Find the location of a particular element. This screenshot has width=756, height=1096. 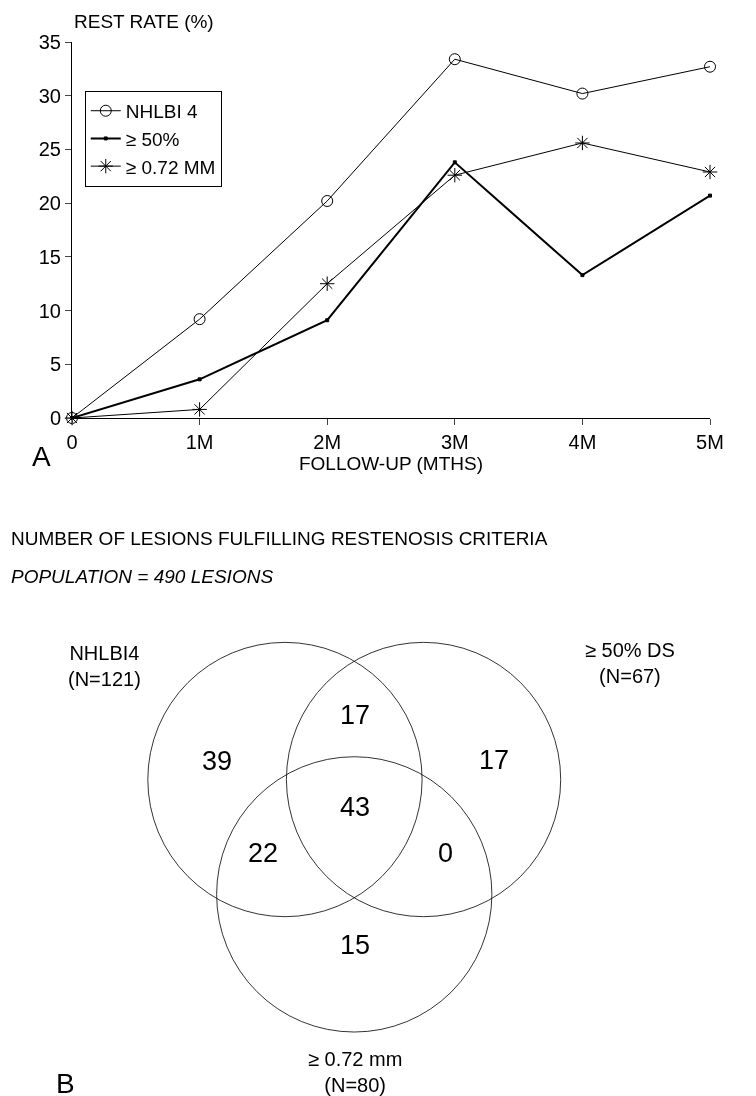

text: 39 is located at coordinates (217, 761).